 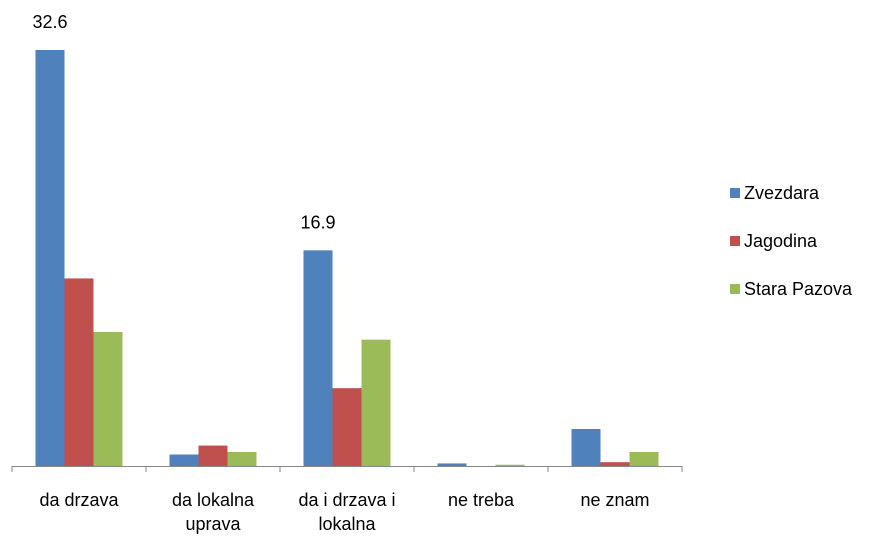 I want to click on legend-label: Jagodina, so click(x=781, y=241).